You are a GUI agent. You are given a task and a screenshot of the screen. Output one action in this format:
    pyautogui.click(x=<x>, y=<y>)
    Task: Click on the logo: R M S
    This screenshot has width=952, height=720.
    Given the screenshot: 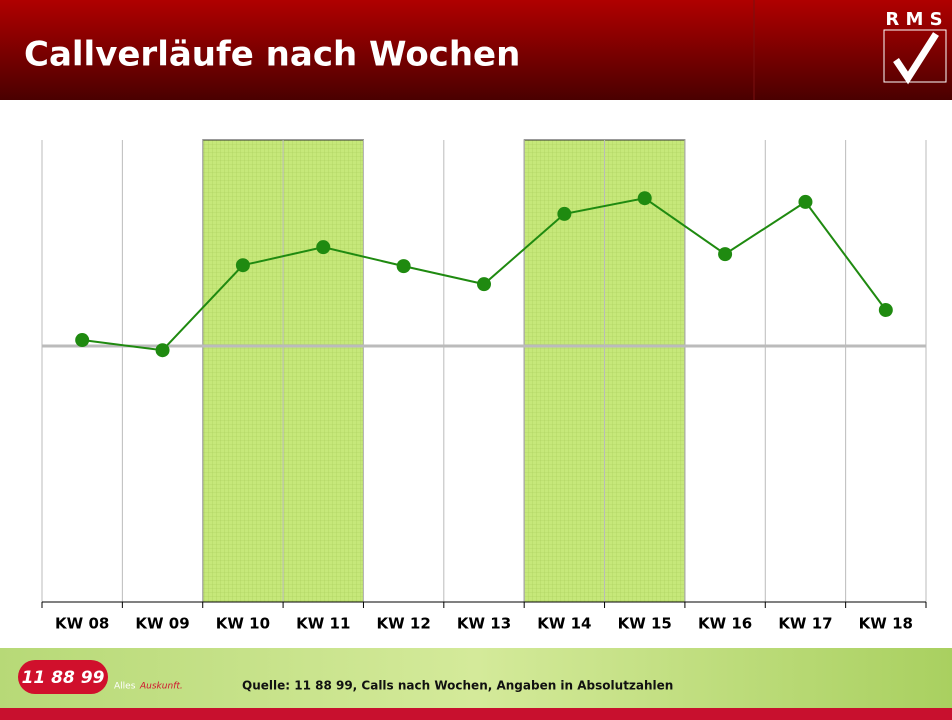 What is the action you would take?
    pyautogui.click(x=913, y=19)
    